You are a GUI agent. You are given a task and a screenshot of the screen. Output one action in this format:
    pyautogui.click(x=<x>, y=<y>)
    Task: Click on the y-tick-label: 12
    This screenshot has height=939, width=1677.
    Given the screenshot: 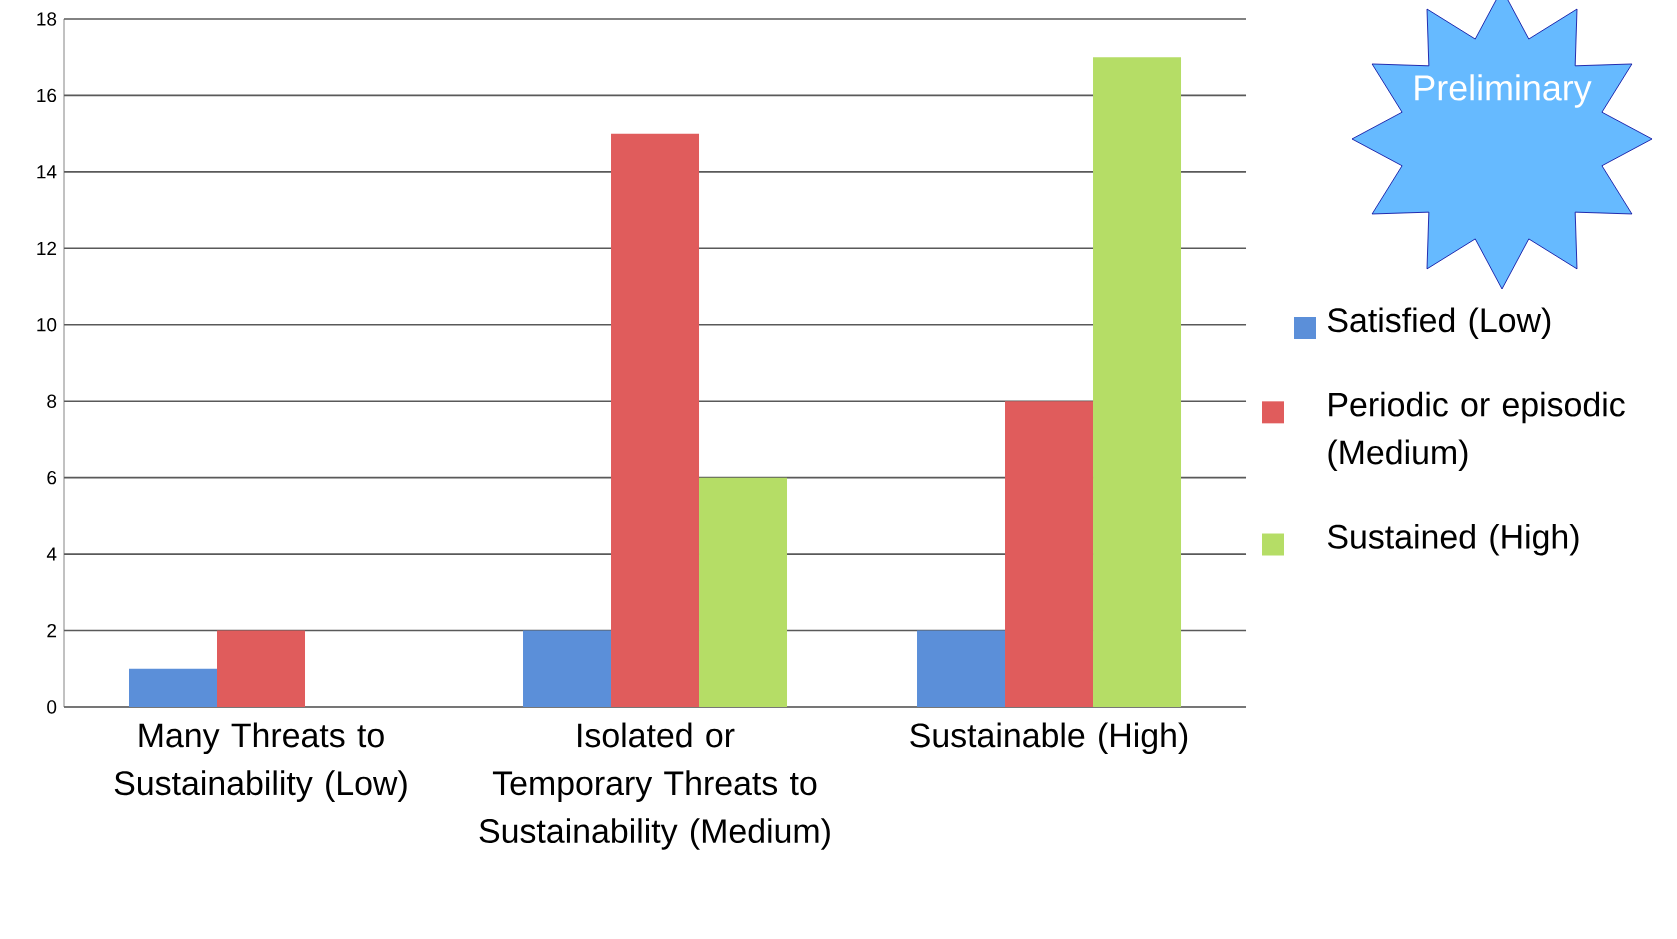 What is the action you would take?
    pyautogui.click(x=47, y=248)
    